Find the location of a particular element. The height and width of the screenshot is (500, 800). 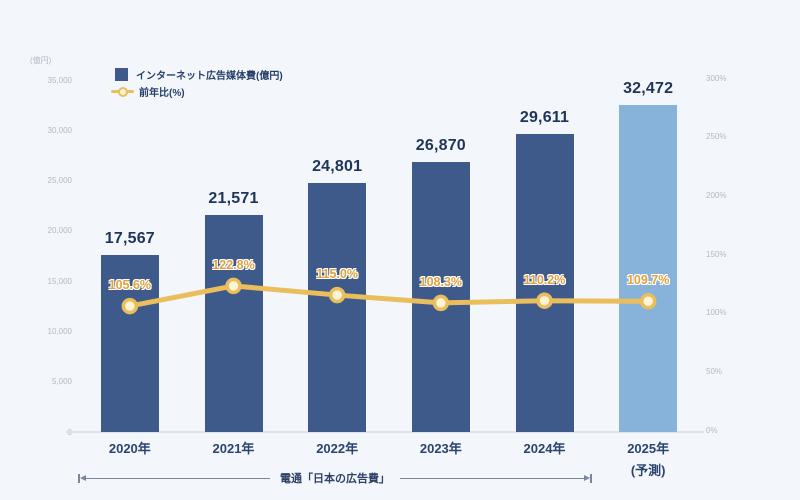

arrowhead-left-icon is located at coordinates (83, 478).